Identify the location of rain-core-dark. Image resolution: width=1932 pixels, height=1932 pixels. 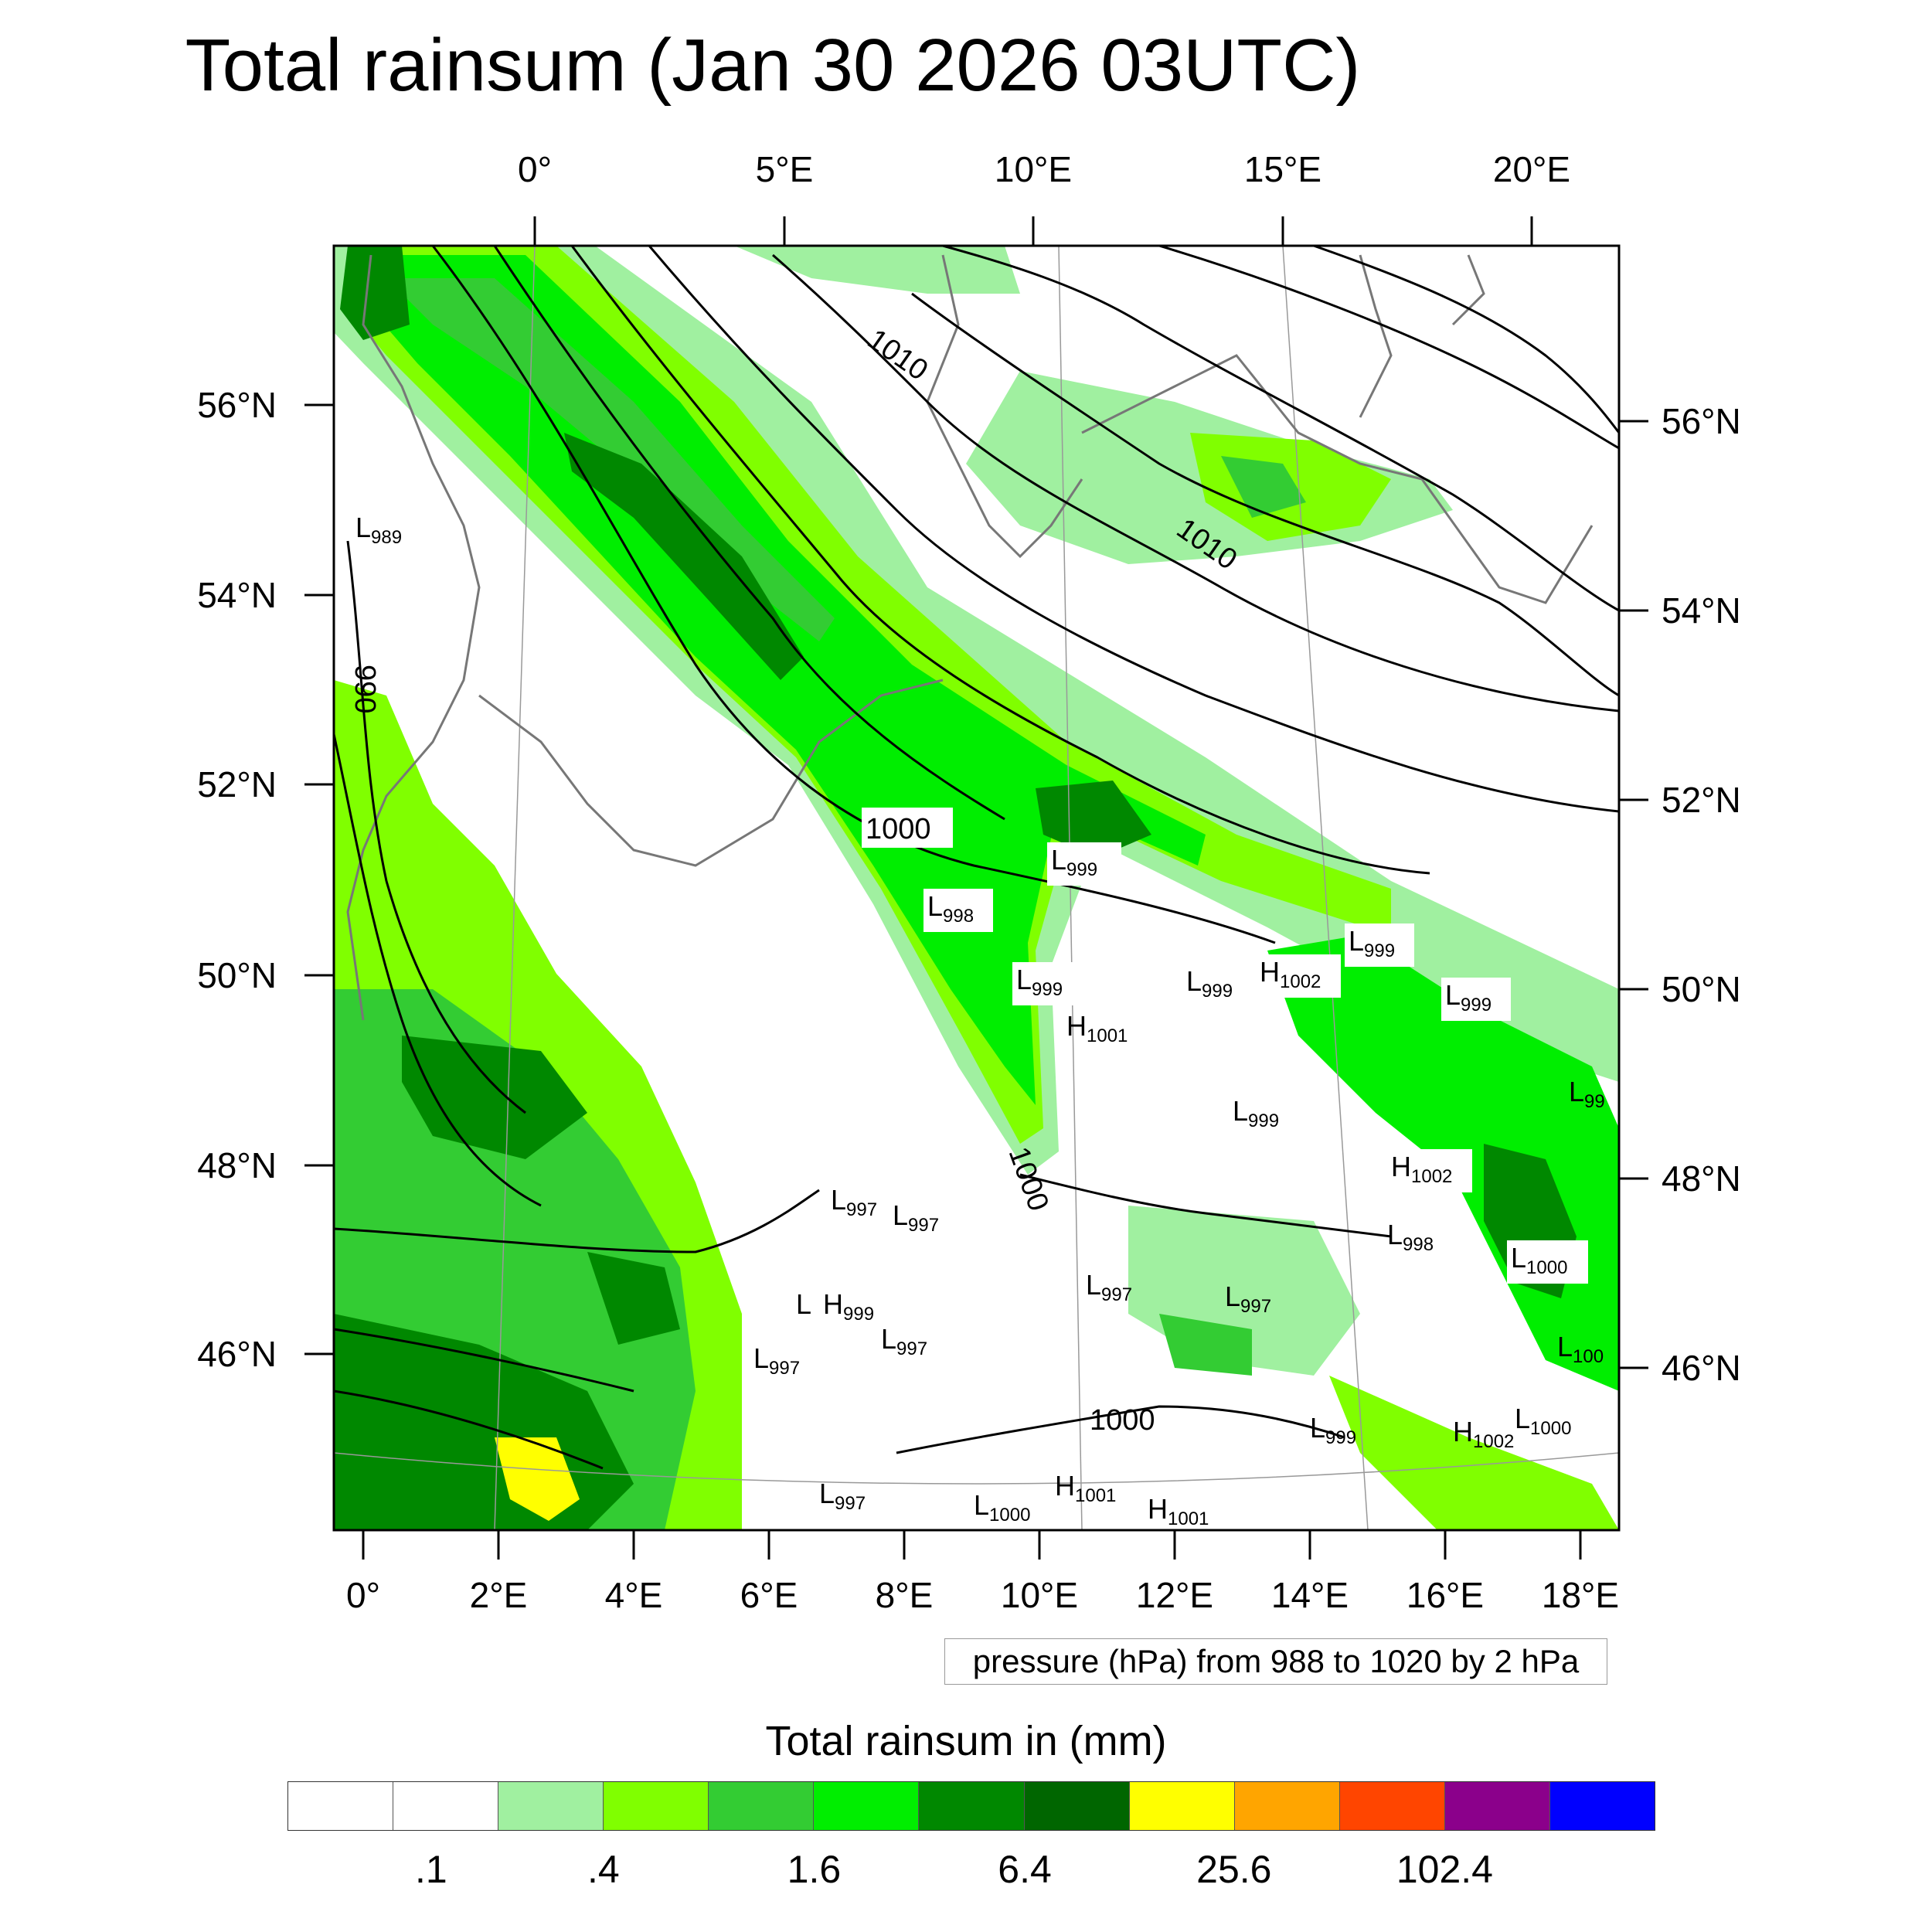
(684, 556).